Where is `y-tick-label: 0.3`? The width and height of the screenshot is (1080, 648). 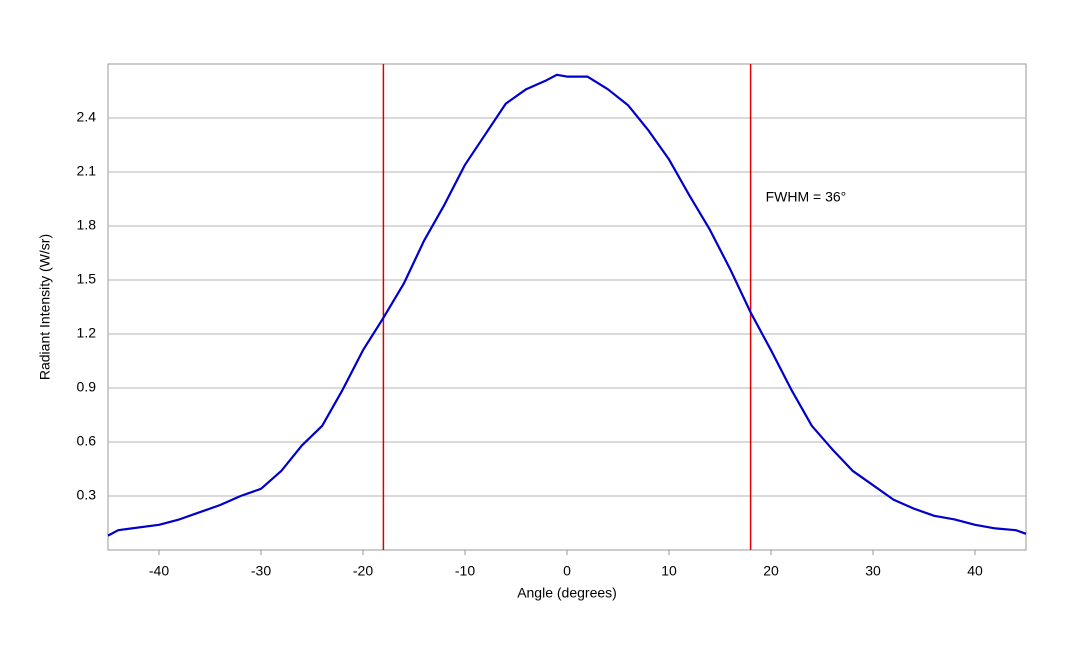 y-tick-label: 0.3 is located at coordinates (87, 495).